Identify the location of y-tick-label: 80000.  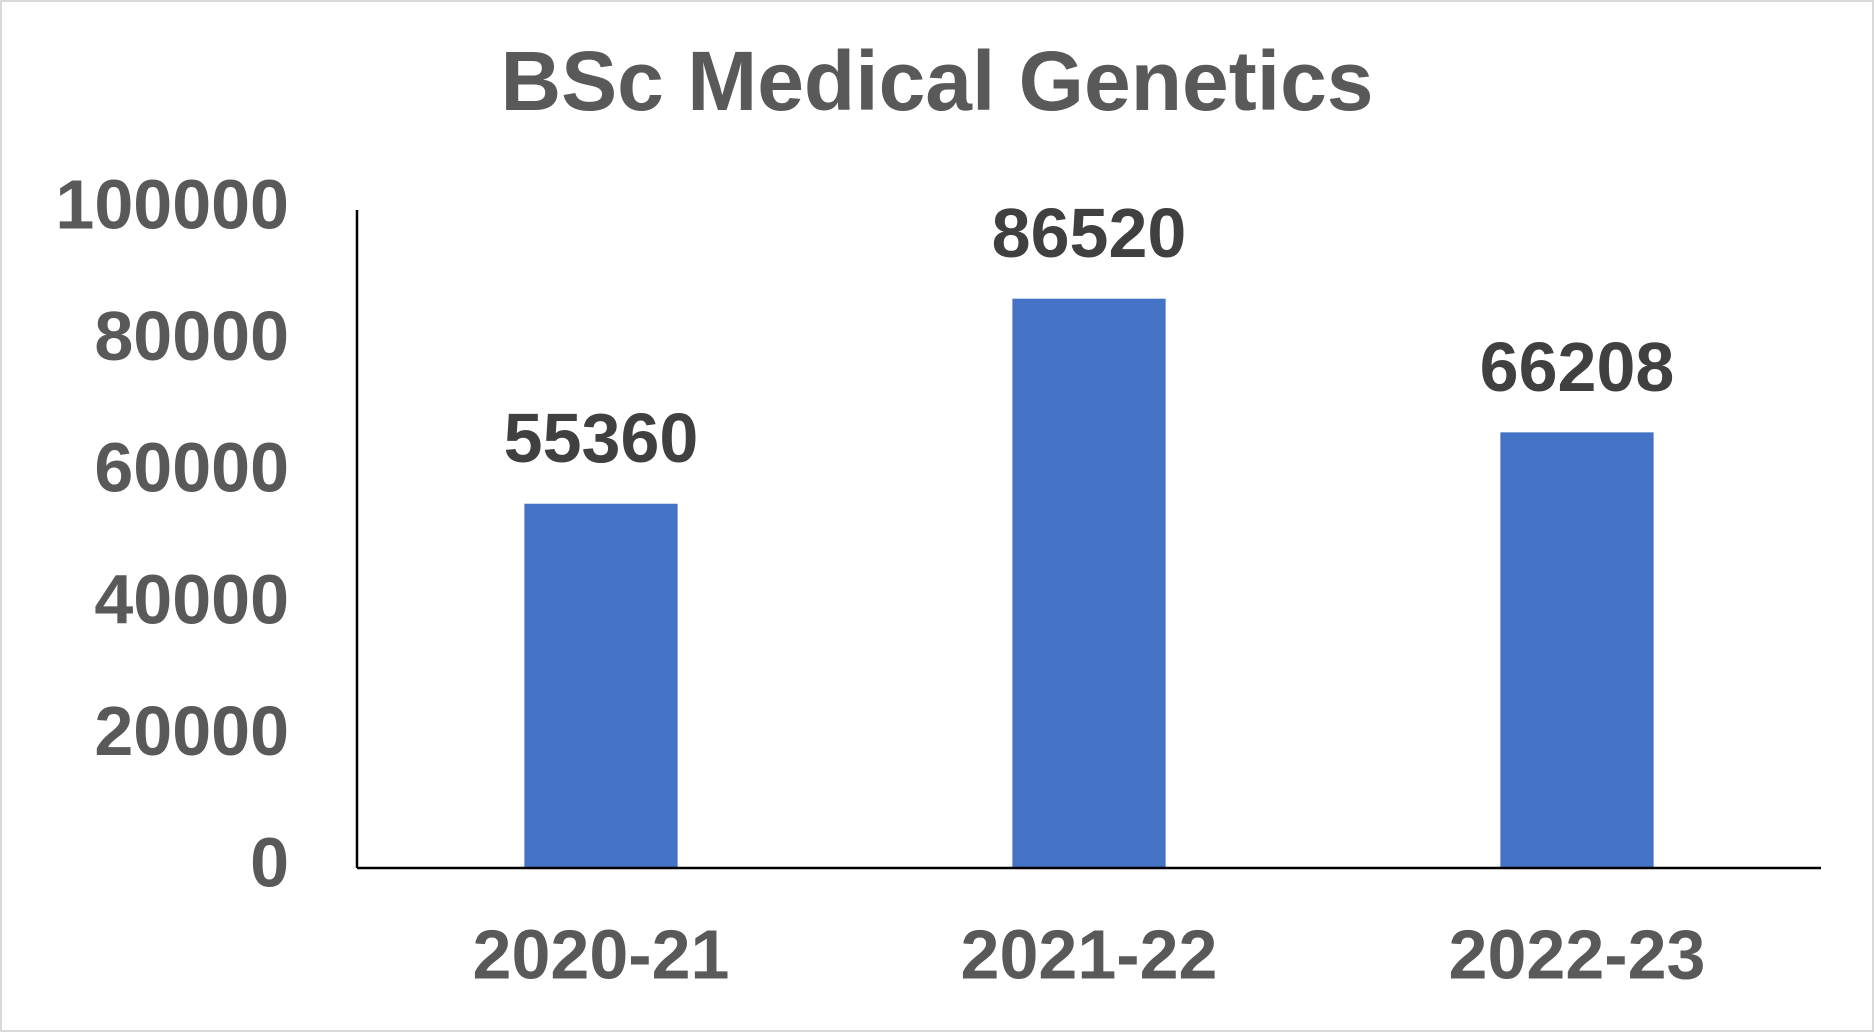
(191, 336).